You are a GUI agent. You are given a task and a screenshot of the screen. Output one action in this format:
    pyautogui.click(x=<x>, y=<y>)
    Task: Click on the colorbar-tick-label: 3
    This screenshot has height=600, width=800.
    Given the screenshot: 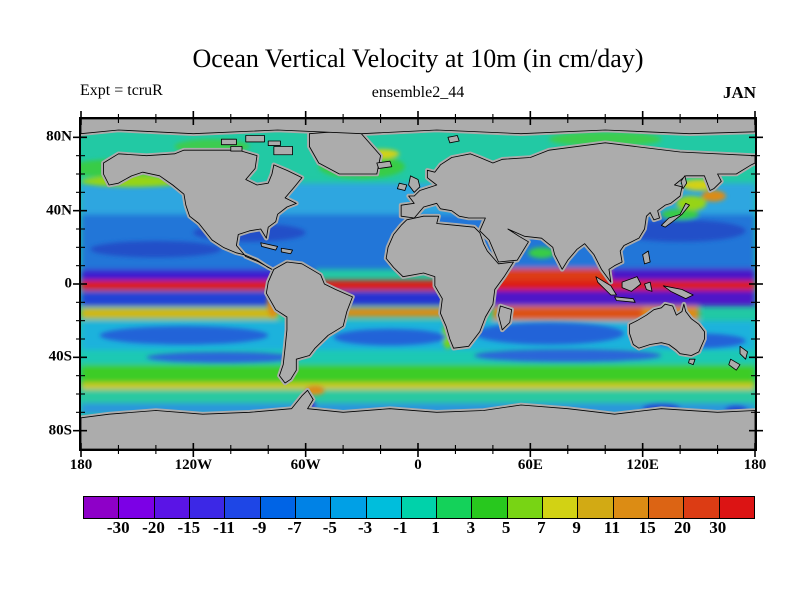 What is the action you would take?
    pyautogui.click(x=471, y=527)
    